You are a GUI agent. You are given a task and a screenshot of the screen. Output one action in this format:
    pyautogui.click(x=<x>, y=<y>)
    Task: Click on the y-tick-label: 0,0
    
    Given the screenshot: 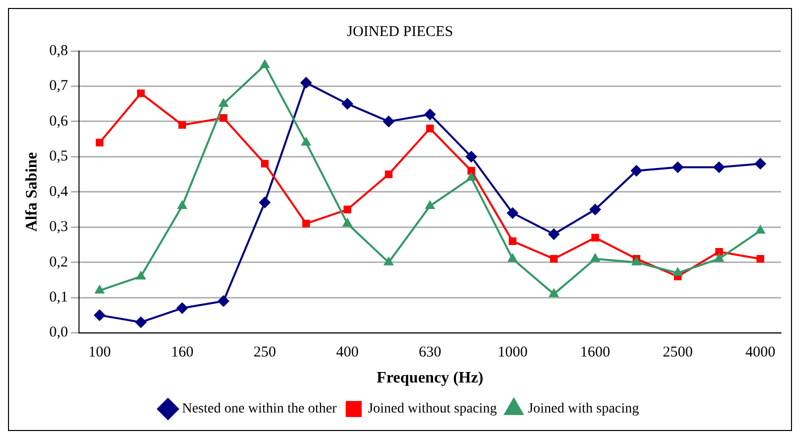 What is the action you would take?
    pyautogui.click(x=58, y=332)
    